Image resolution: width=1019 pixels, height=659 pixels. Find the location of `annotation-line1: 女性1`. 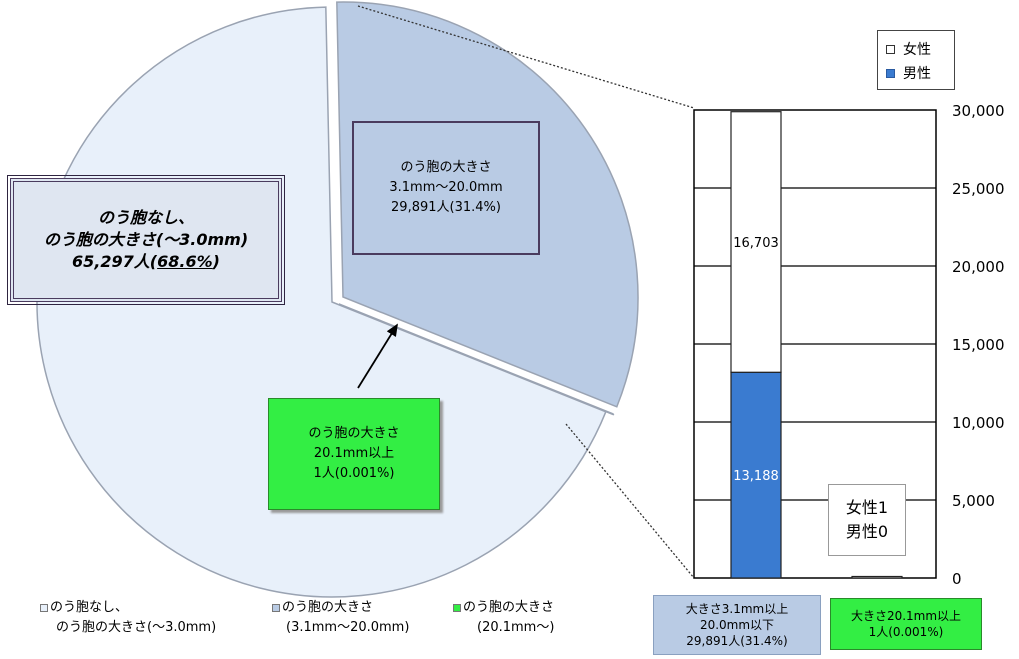

annotation-line1: 女性1 is located at coordinates (867, 507).